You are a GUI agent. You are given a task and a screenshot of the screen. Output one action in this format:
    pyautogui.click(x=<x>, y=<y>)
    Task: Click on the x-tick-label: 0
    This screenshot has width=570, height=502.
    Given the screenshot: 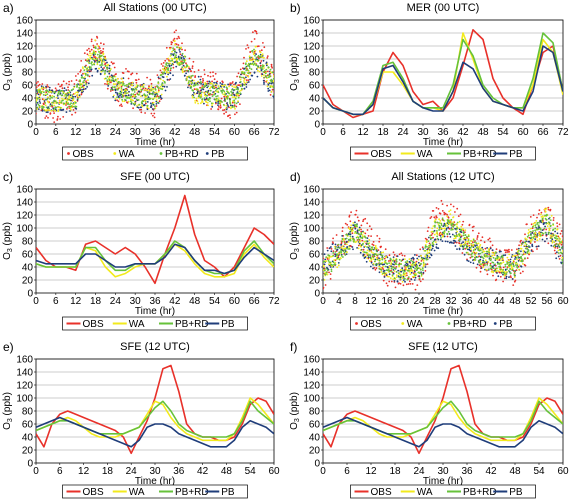 What is the action you would take?
    pyautogui.click(x=36, y=132)
    